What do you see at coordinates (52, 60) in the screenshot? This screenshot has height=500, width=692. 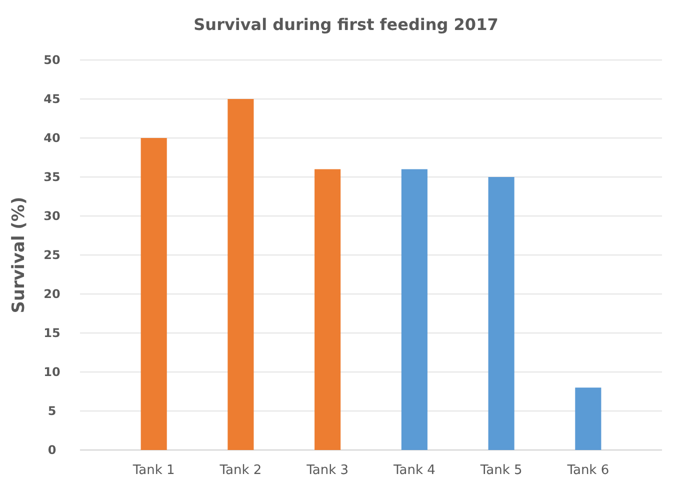 I see `y-tick-label: 50` at bounding box center [52, 60].